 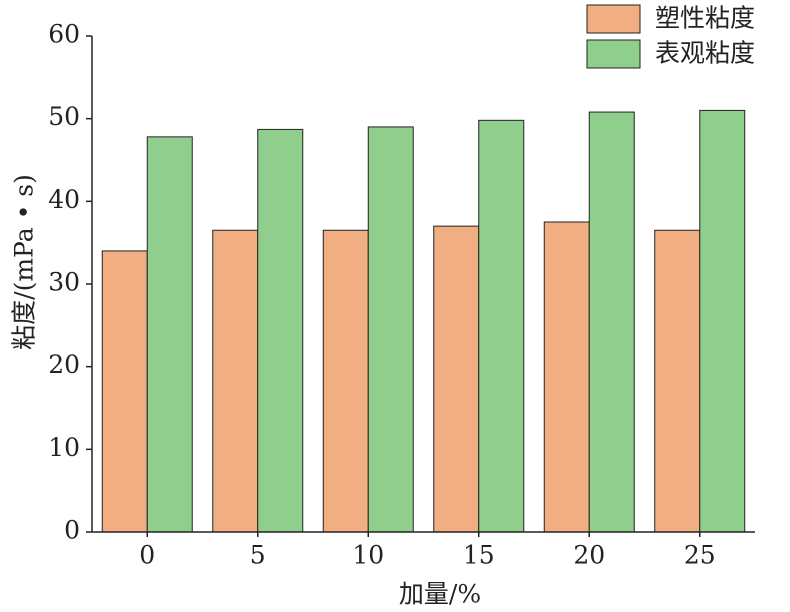 I want to click on x-tick-label: 0, so click(x=147, y=555).